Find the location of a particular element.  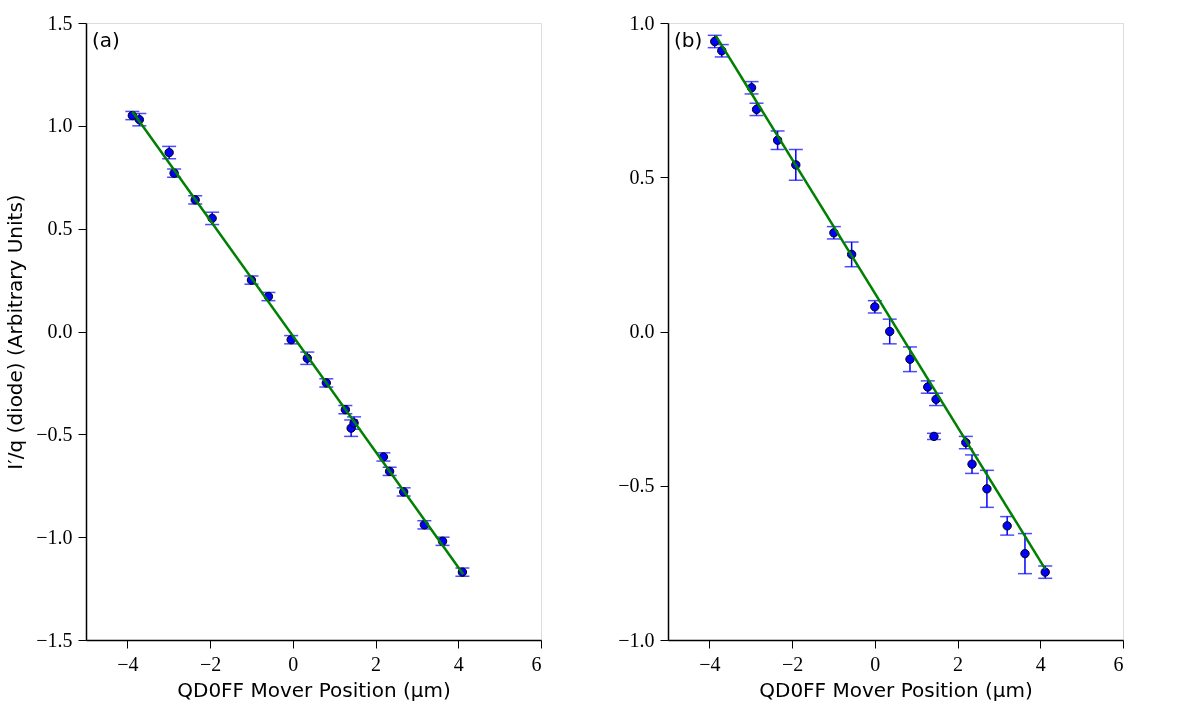

y-axis-title: I′/q (diode) (Arbitrary Units) is located at coordinates (15, 332).